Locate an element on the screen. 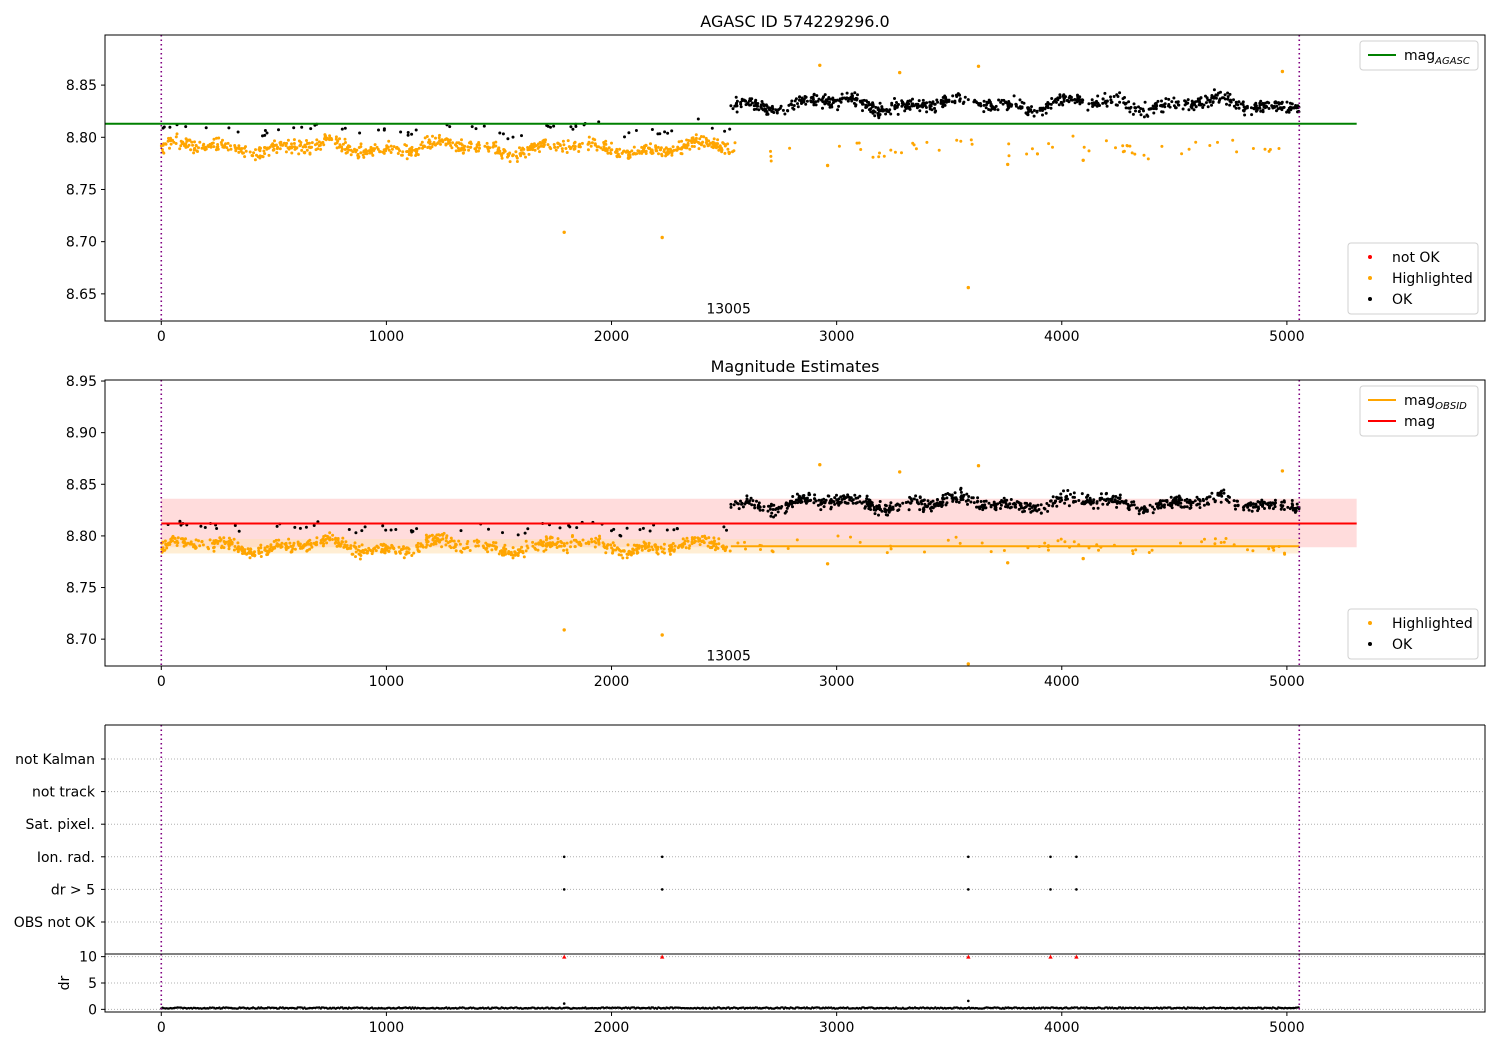  dr-point is located at coordinates (968, 1001).